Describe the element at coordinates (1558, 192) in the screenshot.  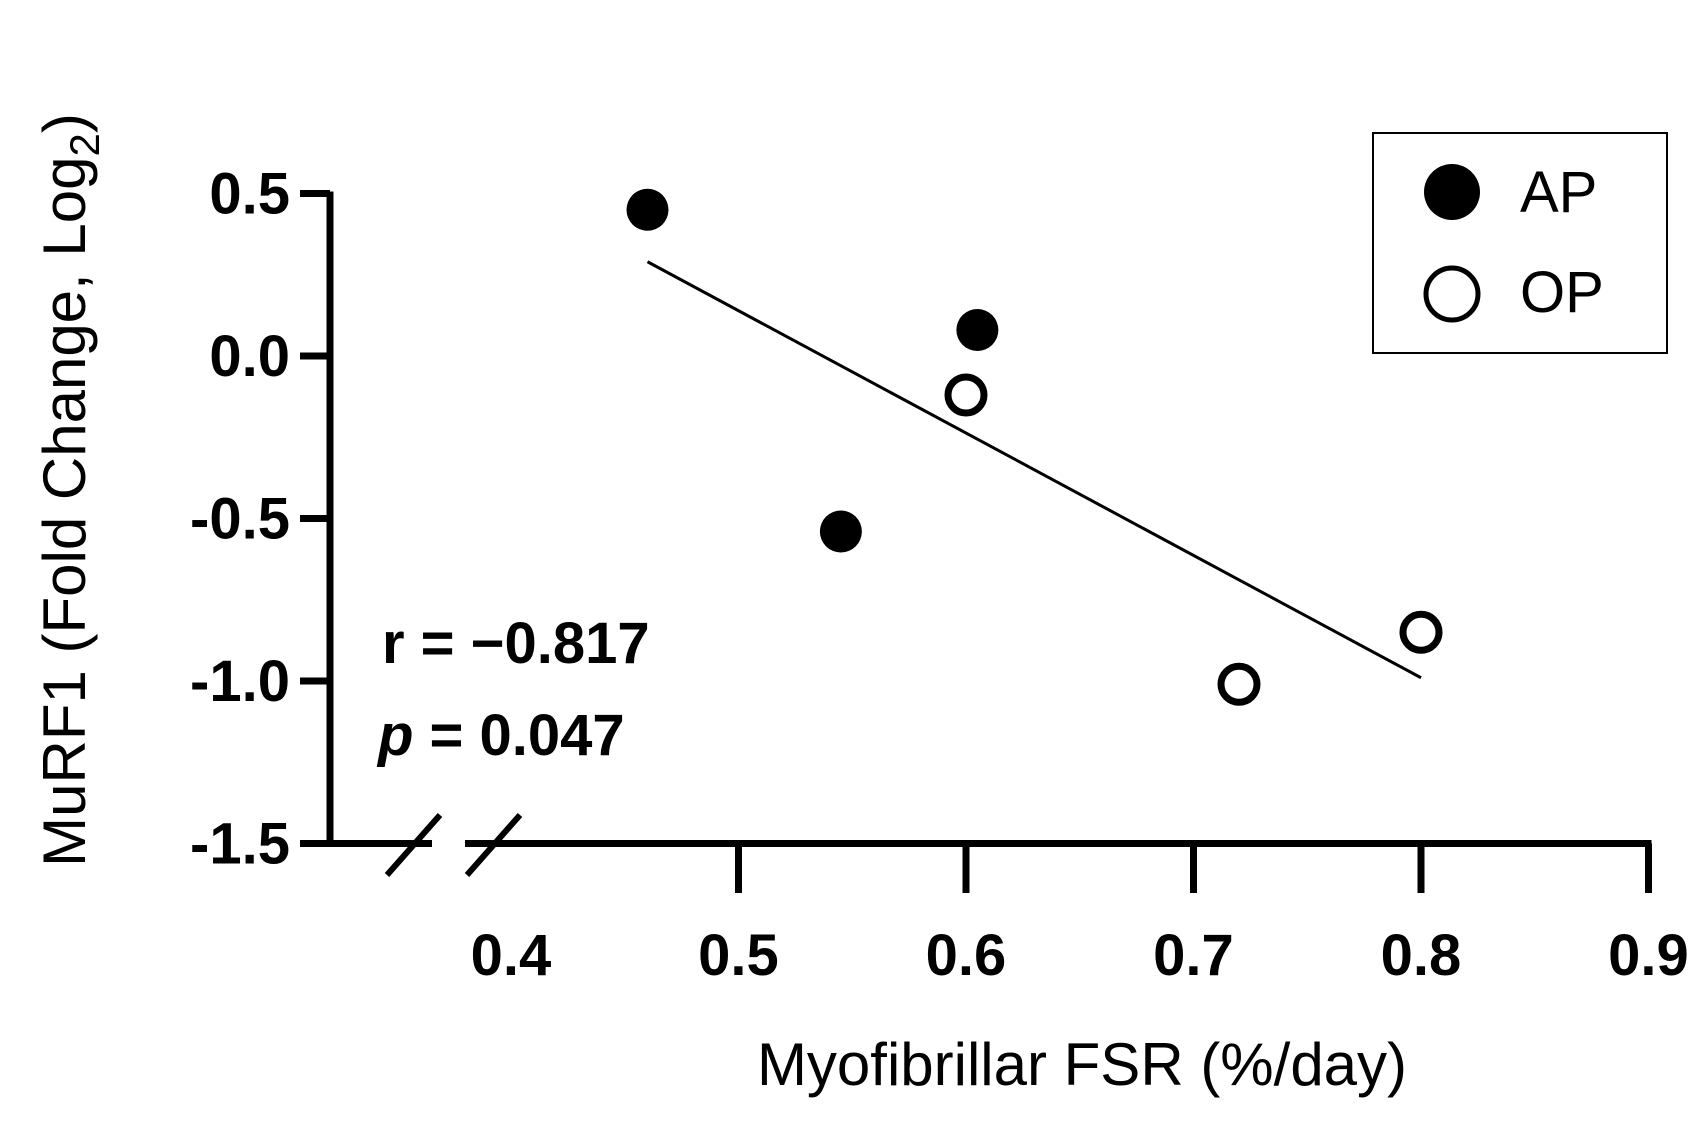
I see `legend-label-ap: AP` at that location.